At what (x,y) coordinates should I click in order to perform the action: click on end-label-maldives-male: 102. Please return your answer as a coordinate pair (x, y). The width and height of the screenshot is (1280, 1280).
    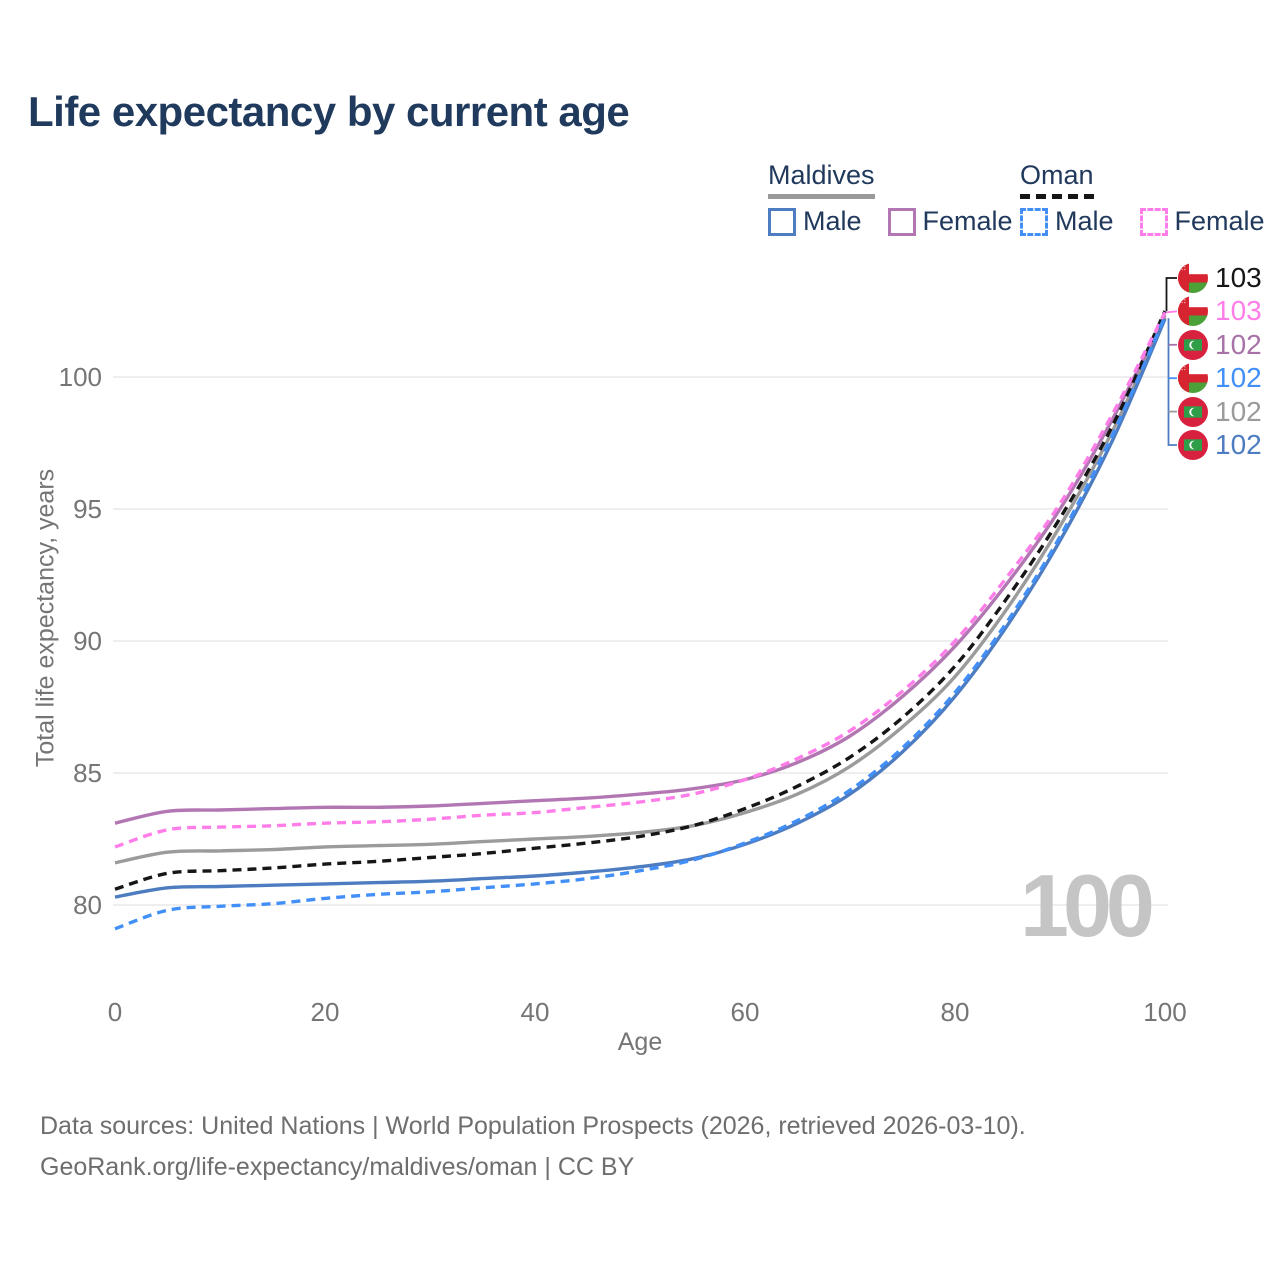
    Looking at the image, I should click on (1220, 445).